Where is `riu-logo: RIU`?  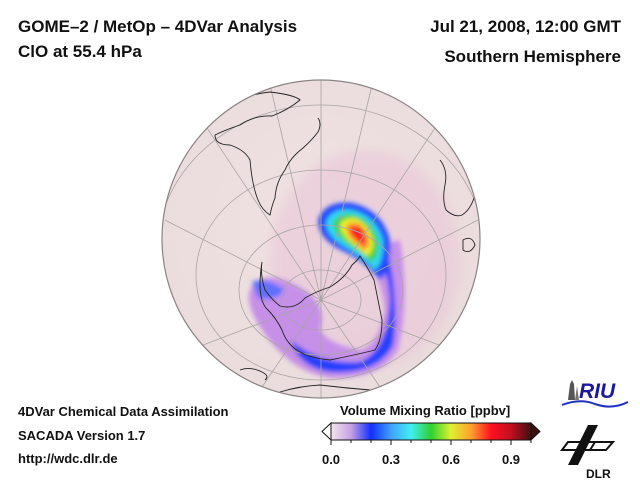 riu-logo: RIU is located at coordinates (595, 394).